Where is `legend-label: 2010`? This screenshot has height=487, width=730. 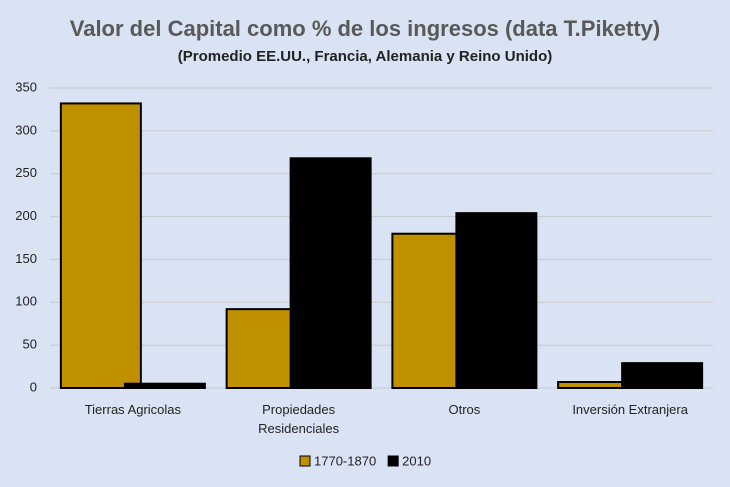 legend-label: 2010 is located at coordinates (416, 460).